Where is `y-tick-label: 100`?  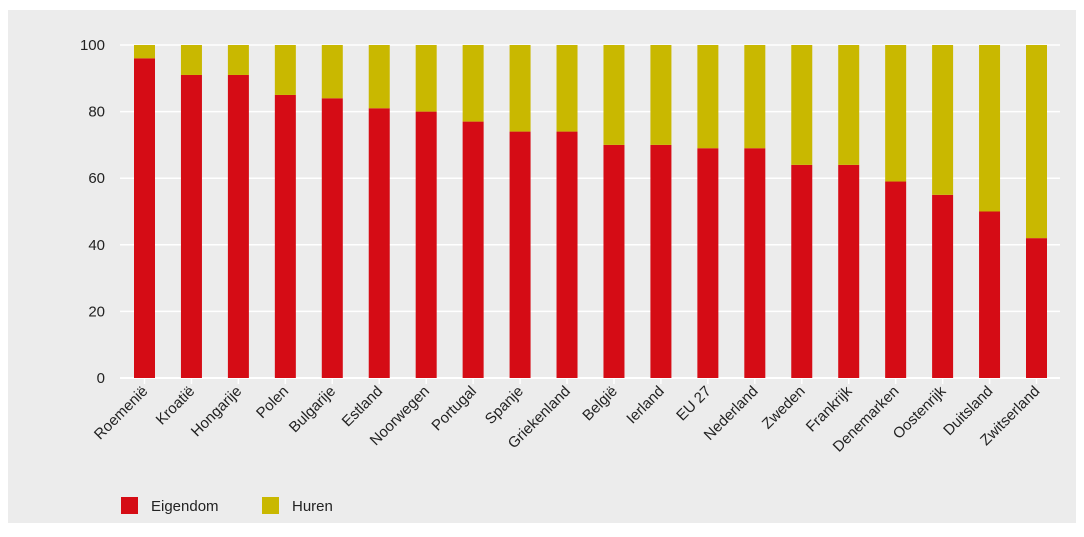 y-tick-label: 100 is located at coordinates (92, 45).